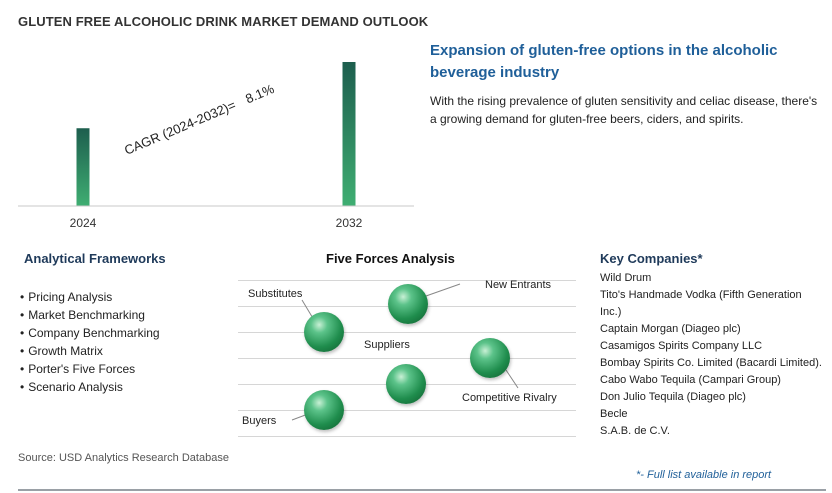 The width and height of the screenshot is (832, 493). Describe the element at coordinates (635, 431) in the screenshot. I see `list-item: S.A.B. de C.V.` at that location.